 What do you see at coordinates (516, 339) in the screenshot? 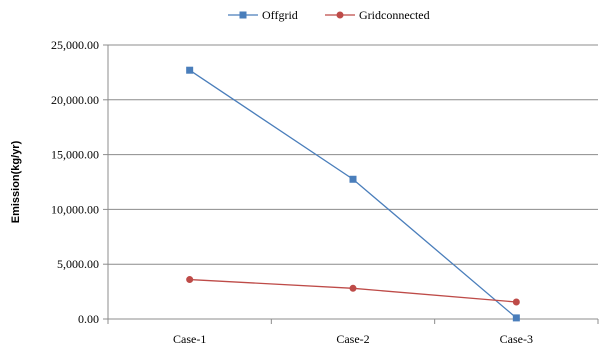
I see `x-tick-label: Case-3` at bounding box center [516, 339].